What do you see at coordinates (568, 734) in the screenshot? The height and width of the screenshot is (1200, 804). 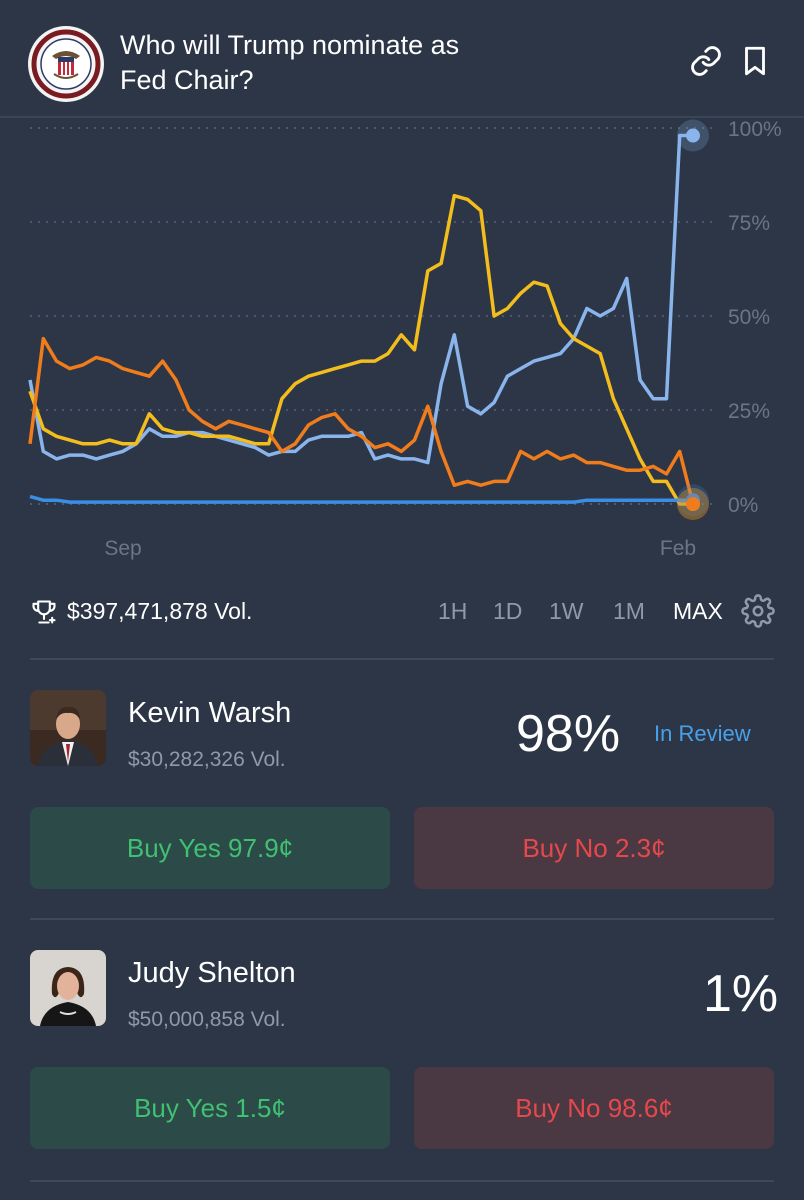 I see `candidate-percent: 98%` at bounding box center [568, 734].